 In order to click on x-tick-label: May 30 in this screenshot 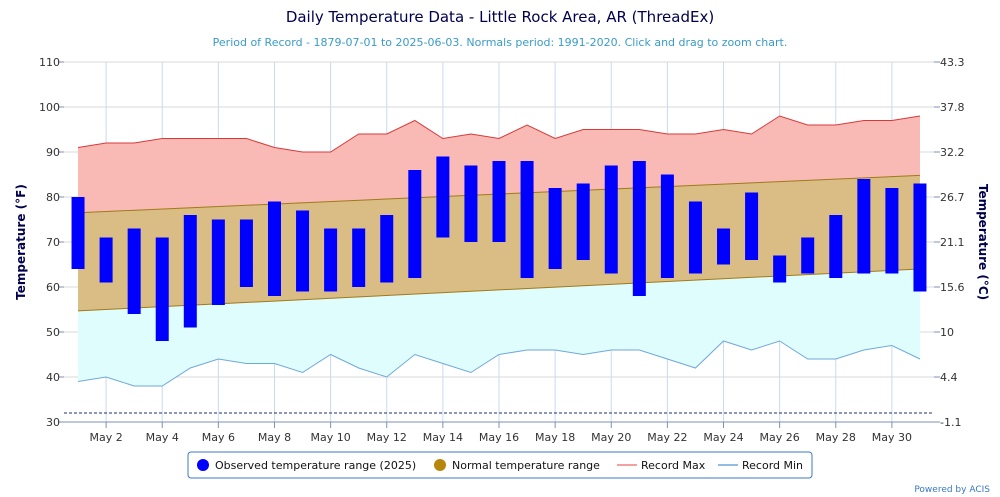, I will do `click(892, 437)`.